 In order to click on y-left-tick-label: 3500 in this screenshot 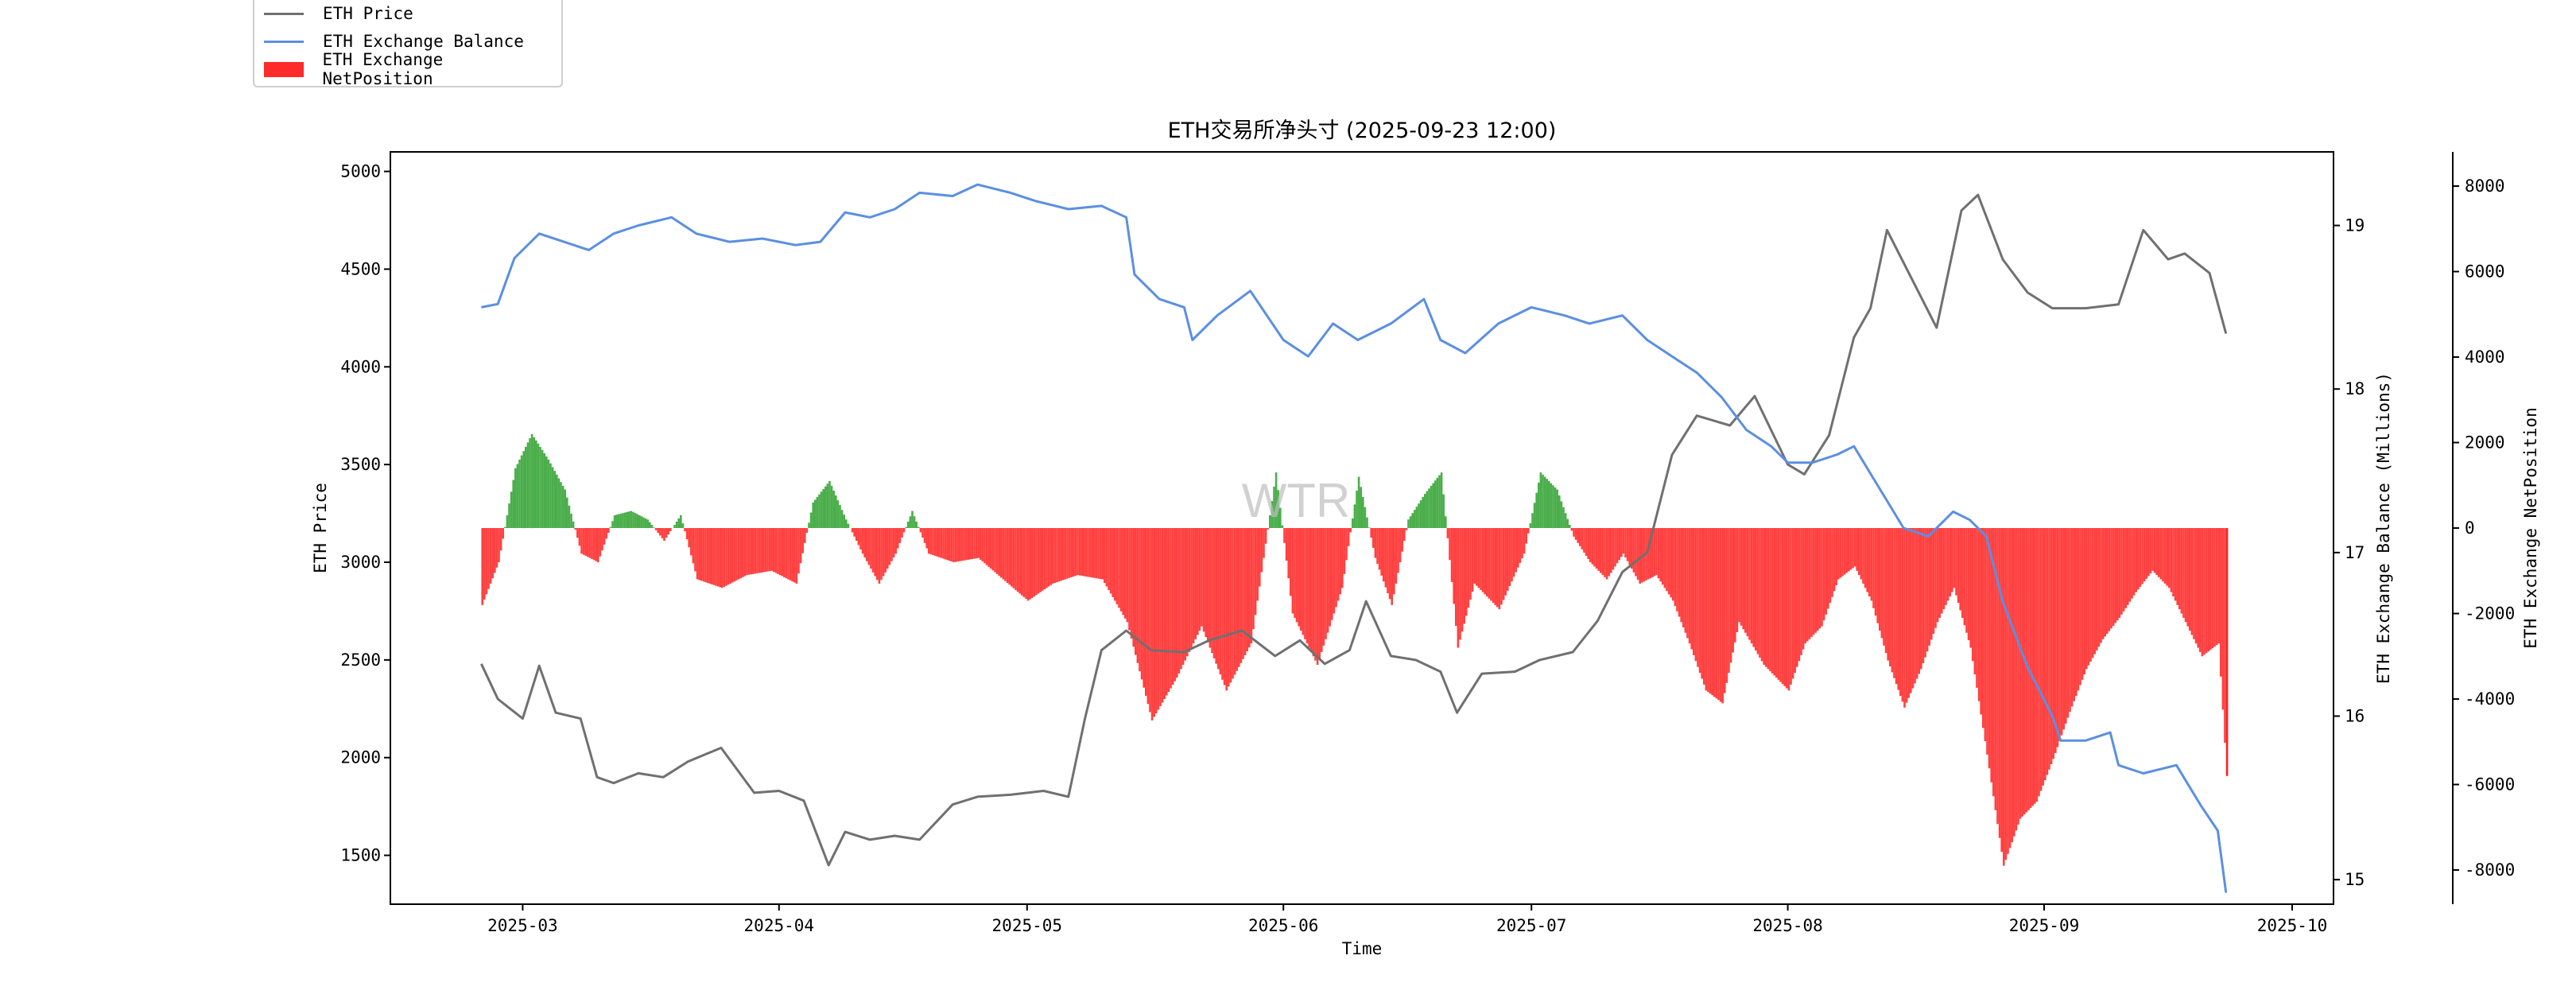, I will do `click(361, 464)`.